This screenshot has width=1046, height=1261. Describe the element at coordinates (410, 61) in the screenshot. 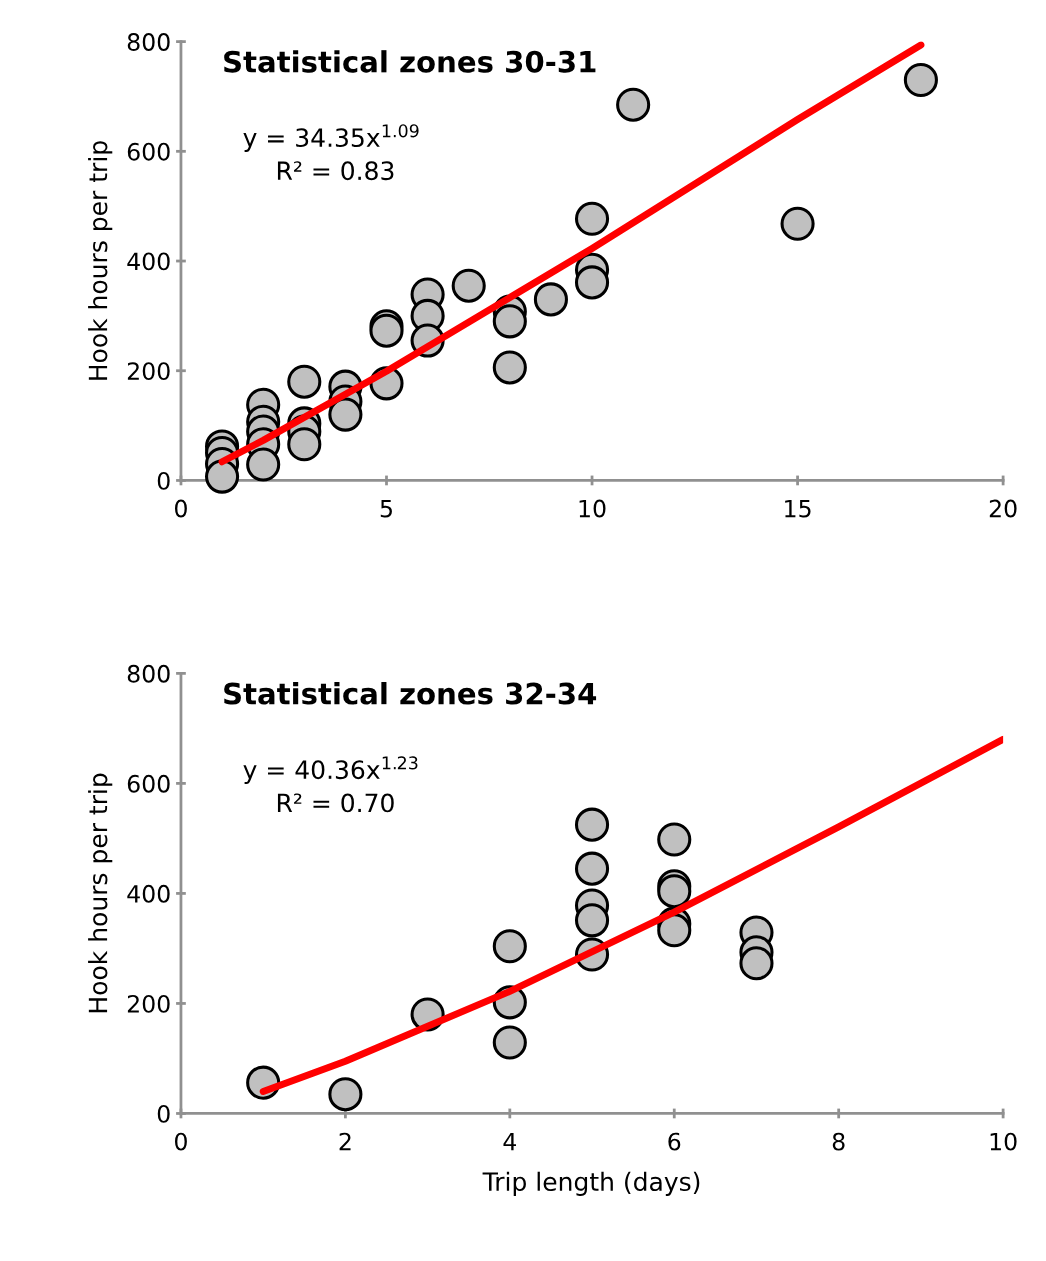

I see `chart-title: Statistical zones 30-31` at that location.